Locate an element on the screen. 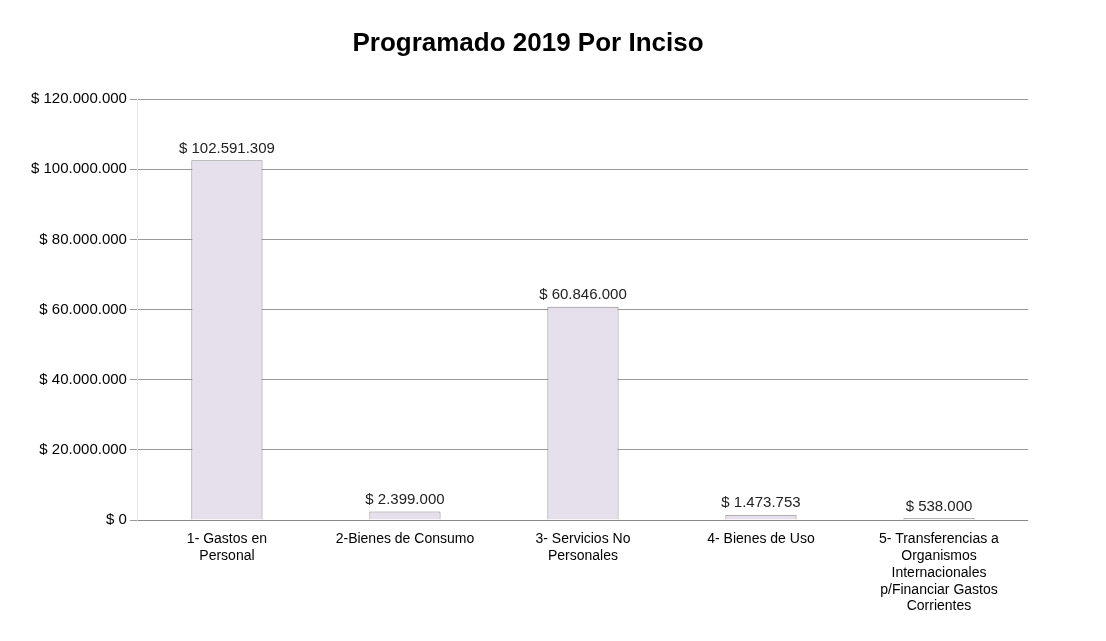 The height and width of the screenshot is (641, 1106). y-tick-label: $ 80.000.000 is located at coordinates (83, 238).